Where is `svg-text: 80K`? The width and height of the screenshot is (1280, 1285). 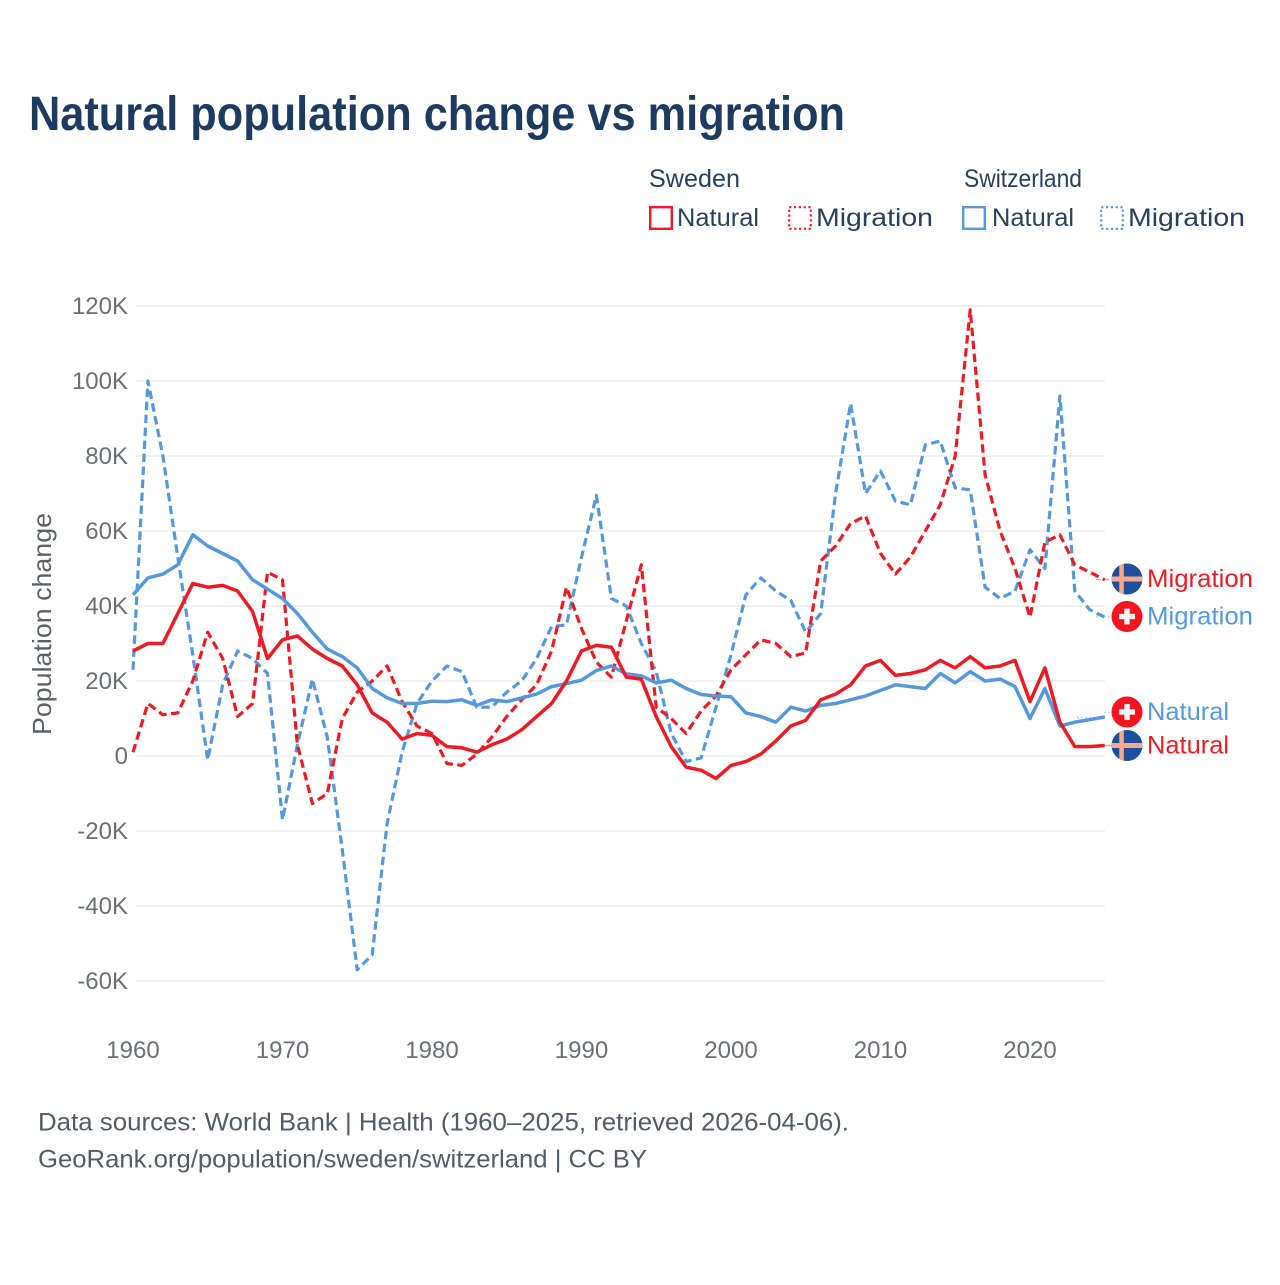 svg-text: 80K is located at coordinates (106, 456).